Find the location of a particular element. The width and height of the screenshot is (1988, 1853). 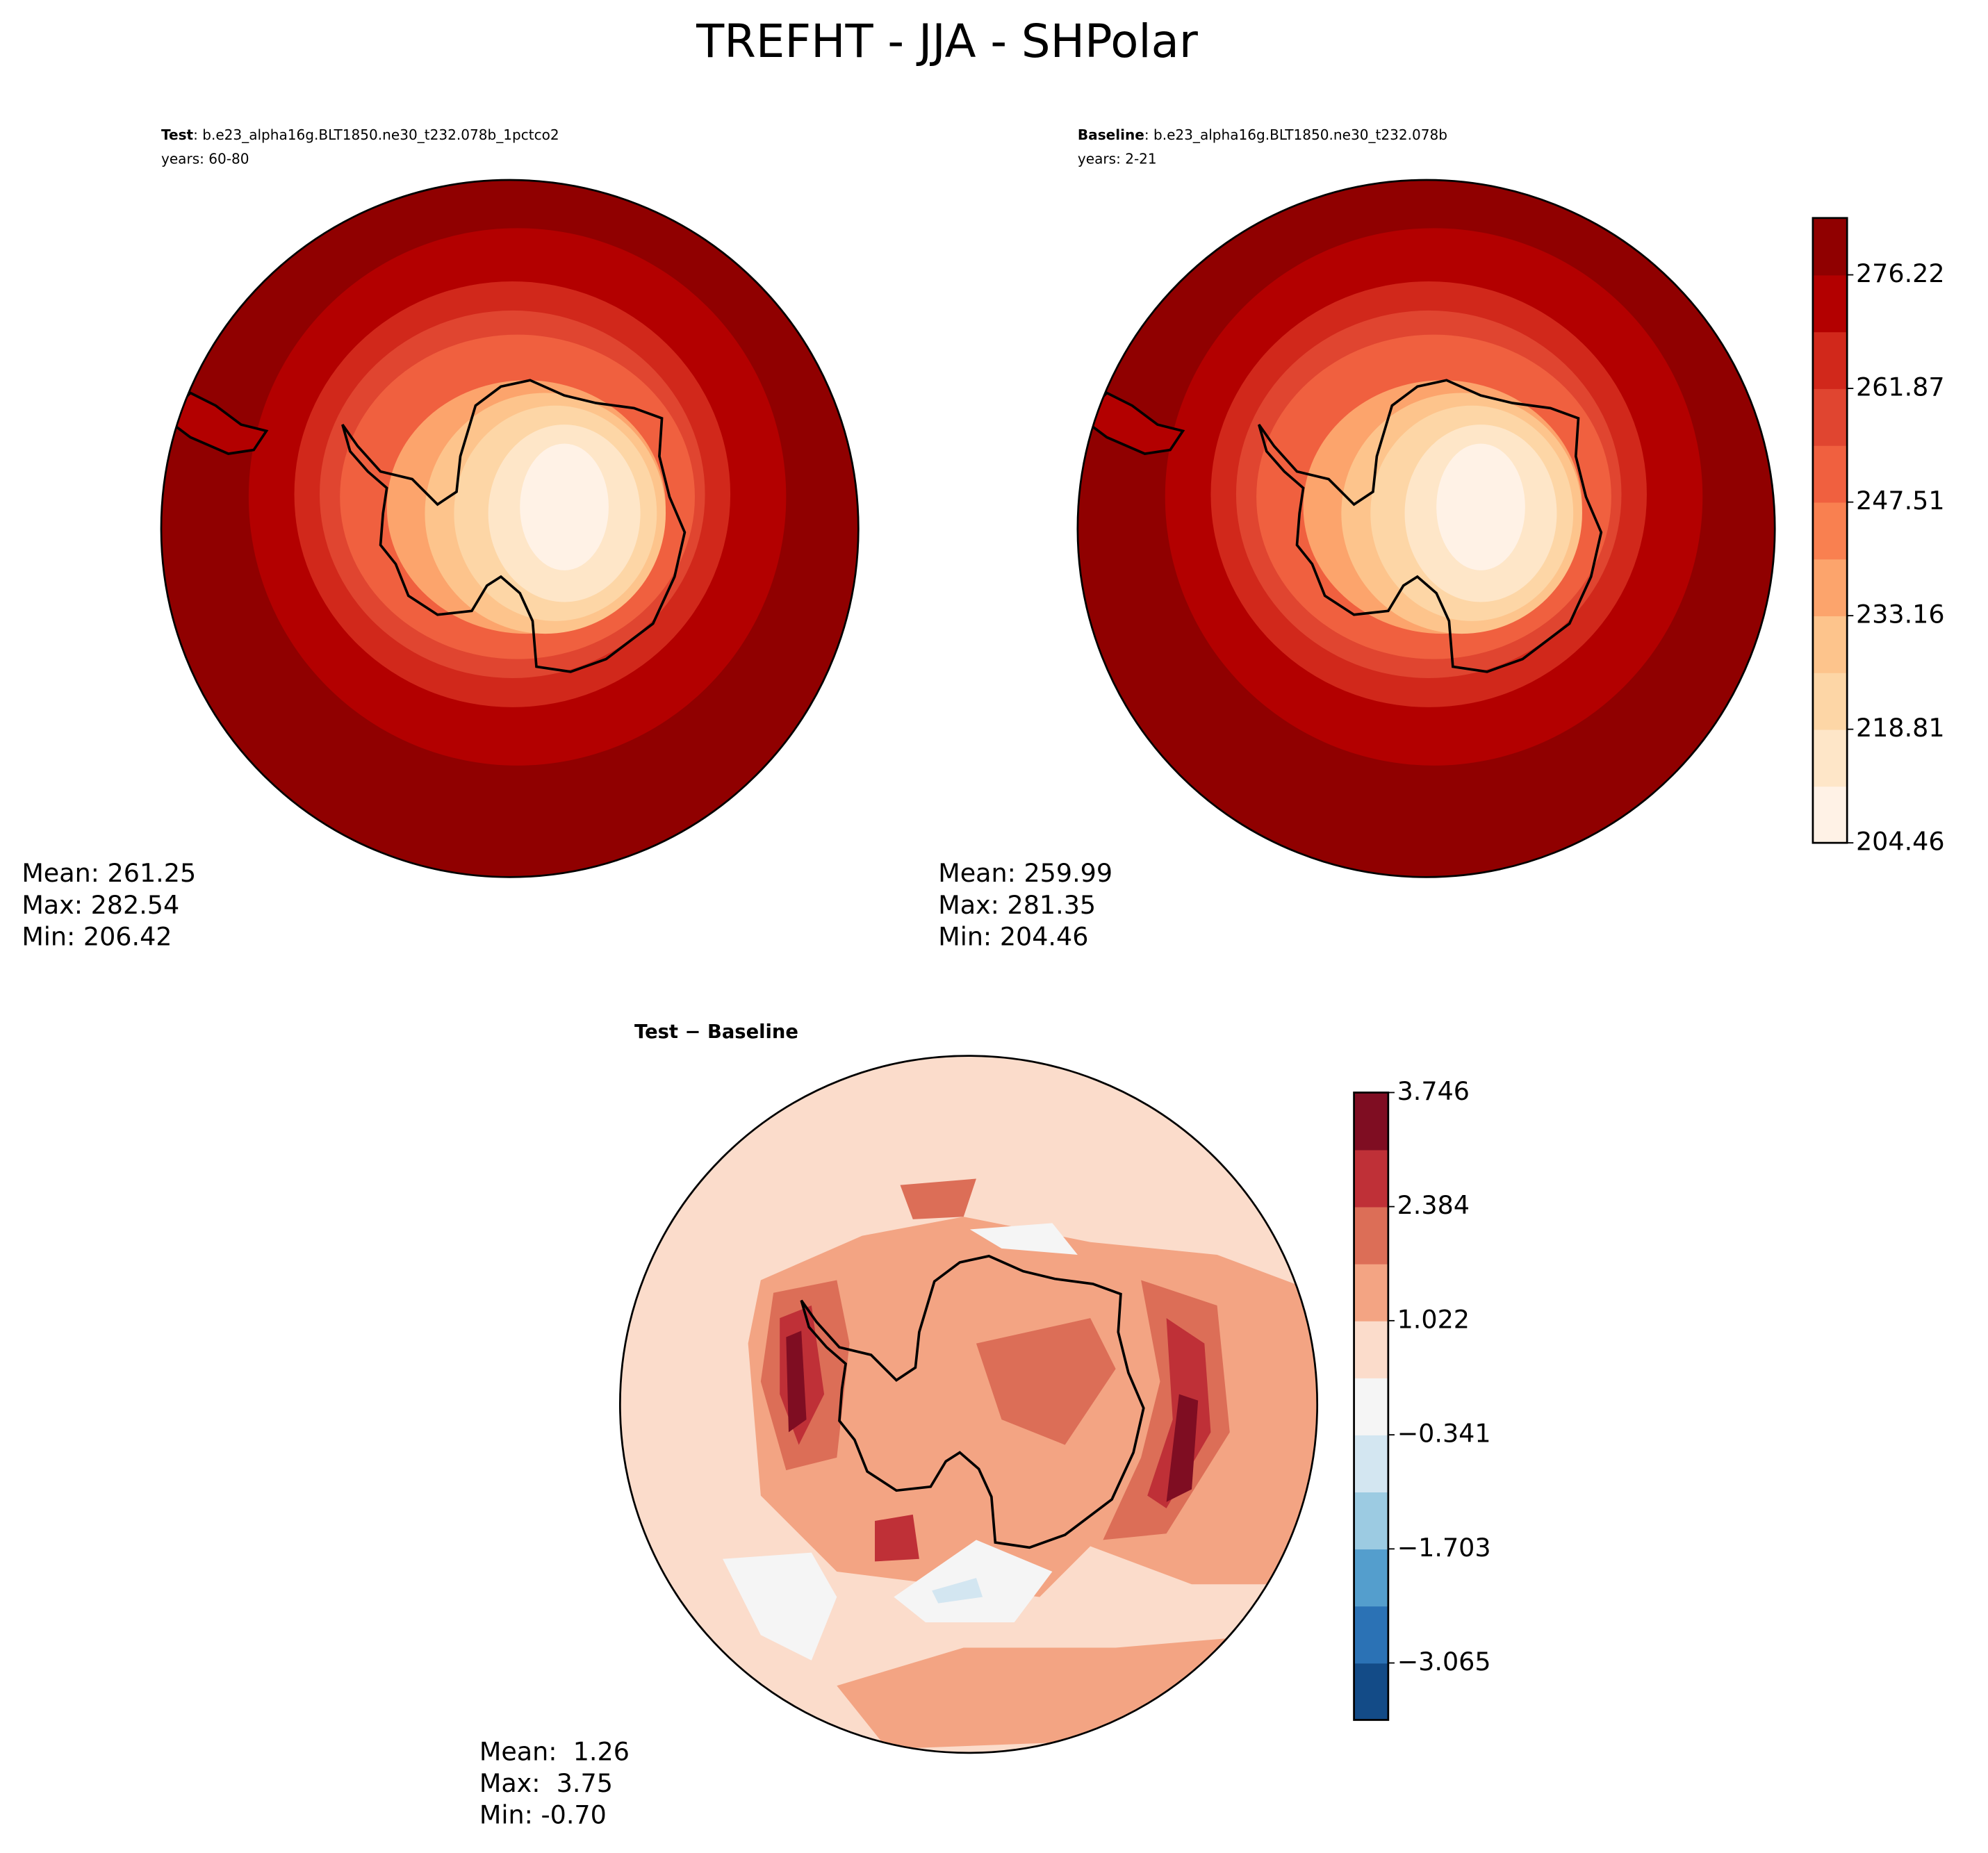

colorbar-tick-label: 218.81 is located at coordinates (1900, 728).